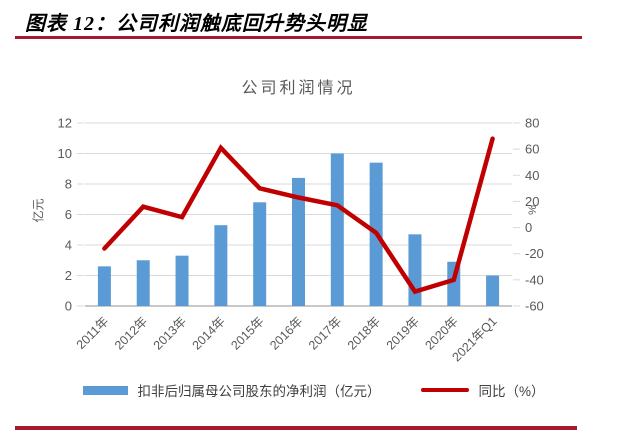  What do you see at coordinates (68, 306) in the screenshot?
I see `left-axis-tick-label: 0` at bounding box center [68, 306].